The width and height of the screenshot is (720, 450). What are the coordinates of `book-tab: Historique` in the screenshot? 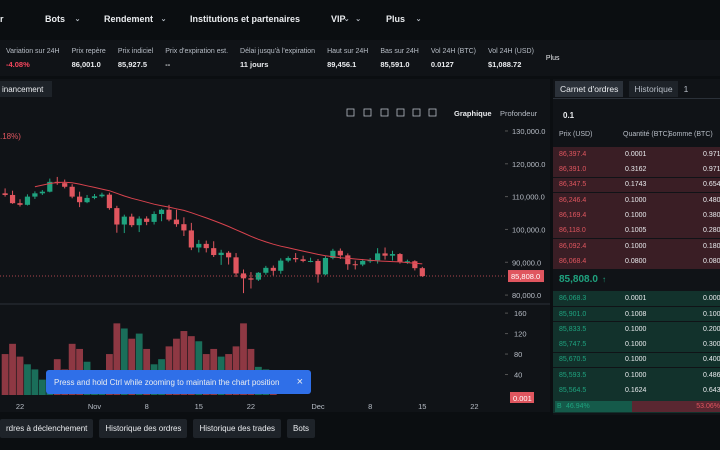 It's located at (653, 88).